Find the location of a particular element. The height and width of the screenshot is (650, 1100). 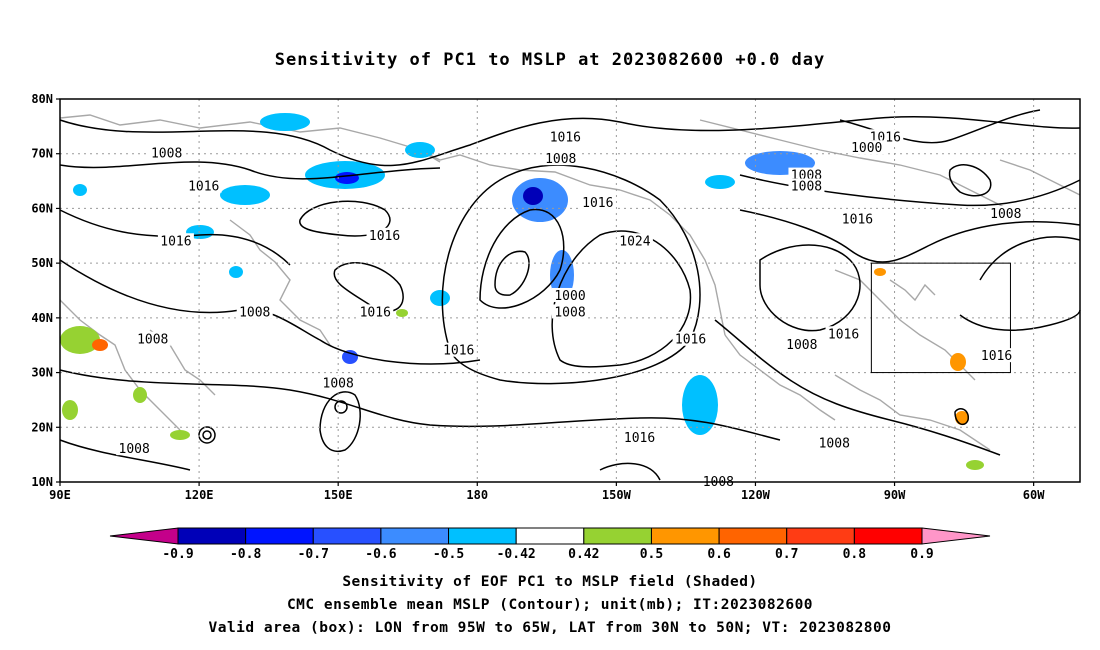

lon-tick-label: 60W is located at coordinates (1034, 495).